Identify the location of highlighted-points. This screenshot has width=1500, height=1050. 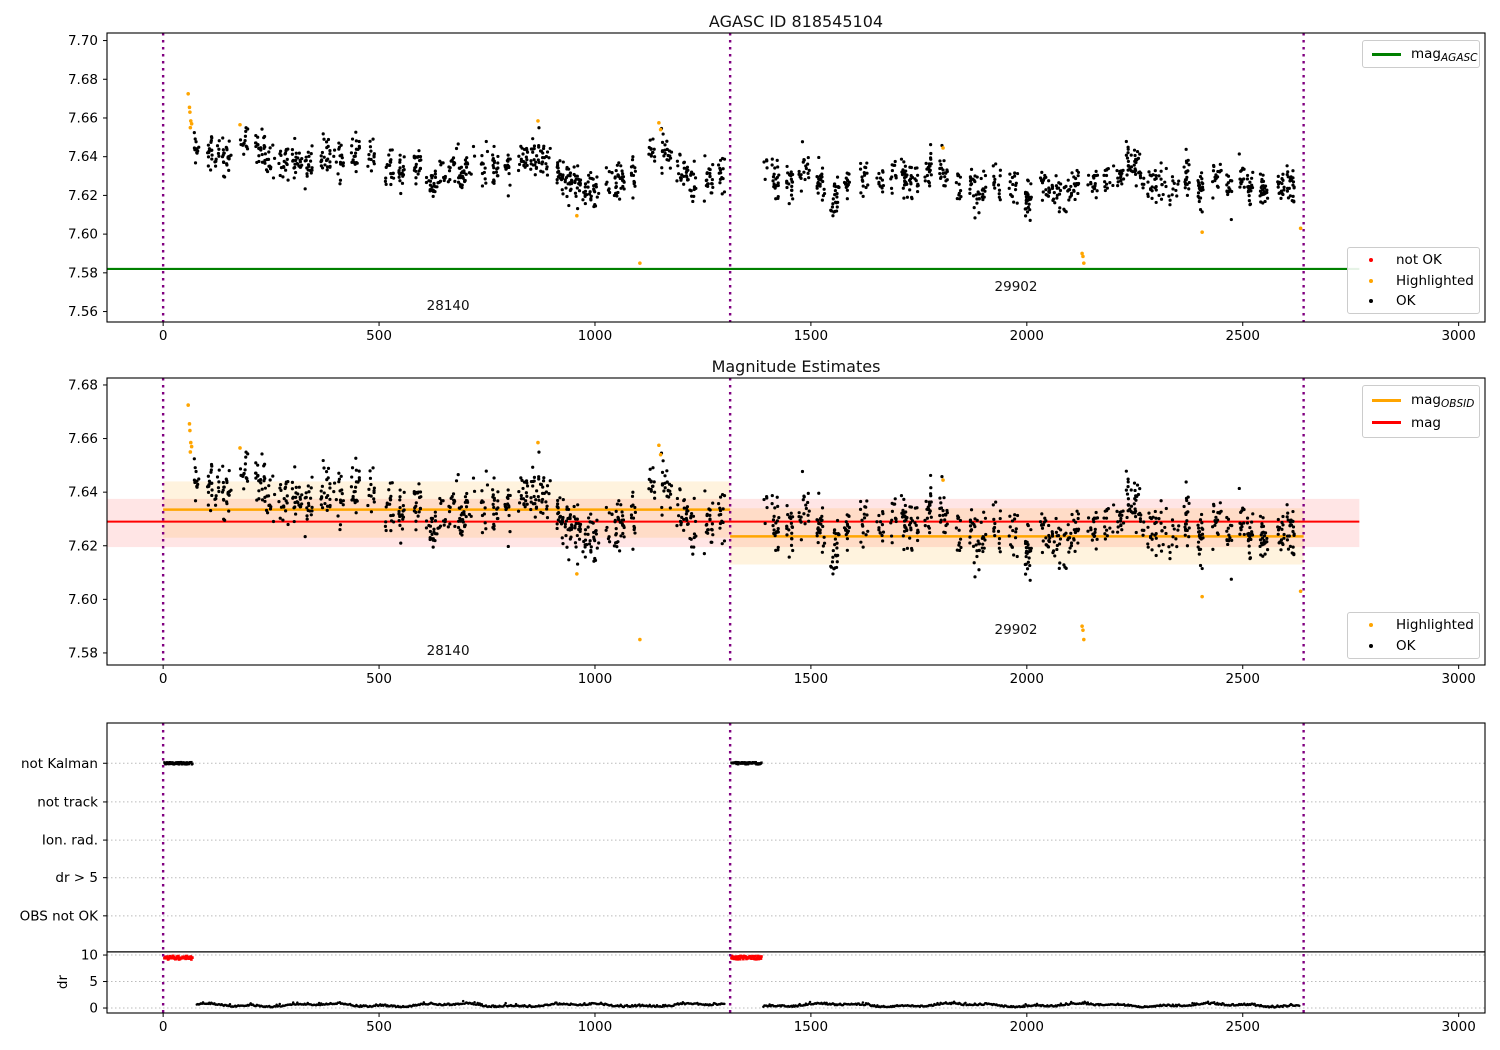
(744, 178).